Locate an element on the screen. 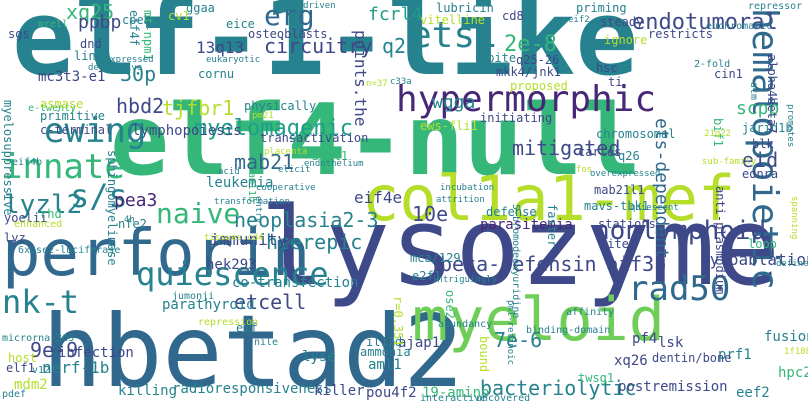 This screenshot has height=404, width=808. word-nfe2: nfe2 is located at coordinates (132, 224).